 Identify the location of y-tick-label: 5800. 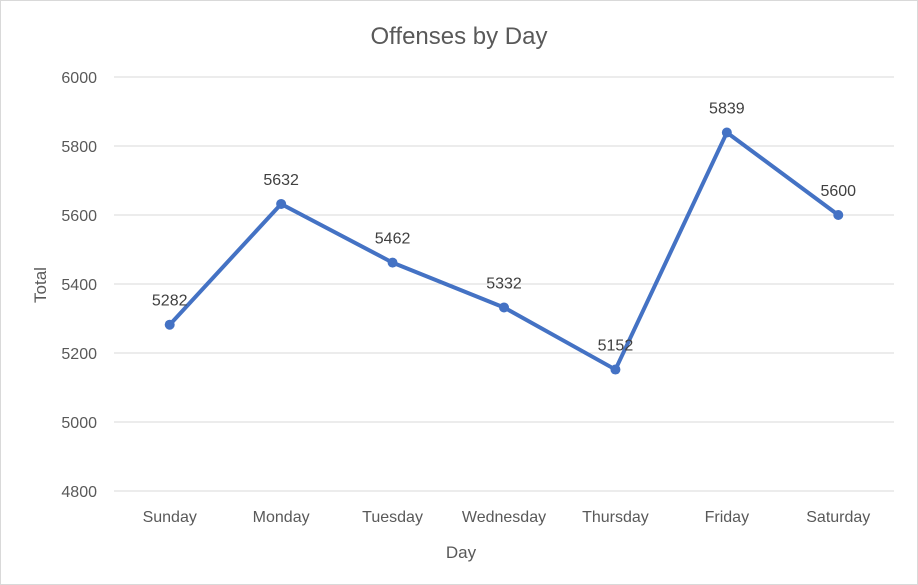
(79, 147).